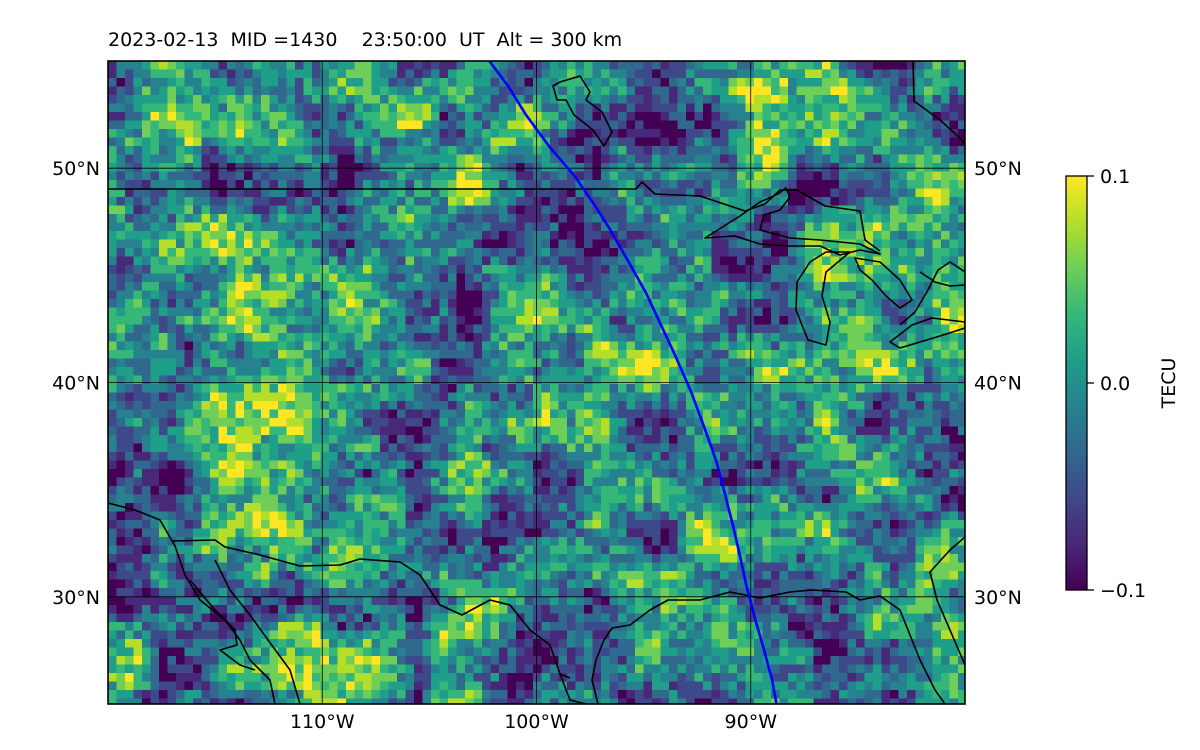 The image size is (1200, 750). I want to click on coast-northeast, so click(938, 104).